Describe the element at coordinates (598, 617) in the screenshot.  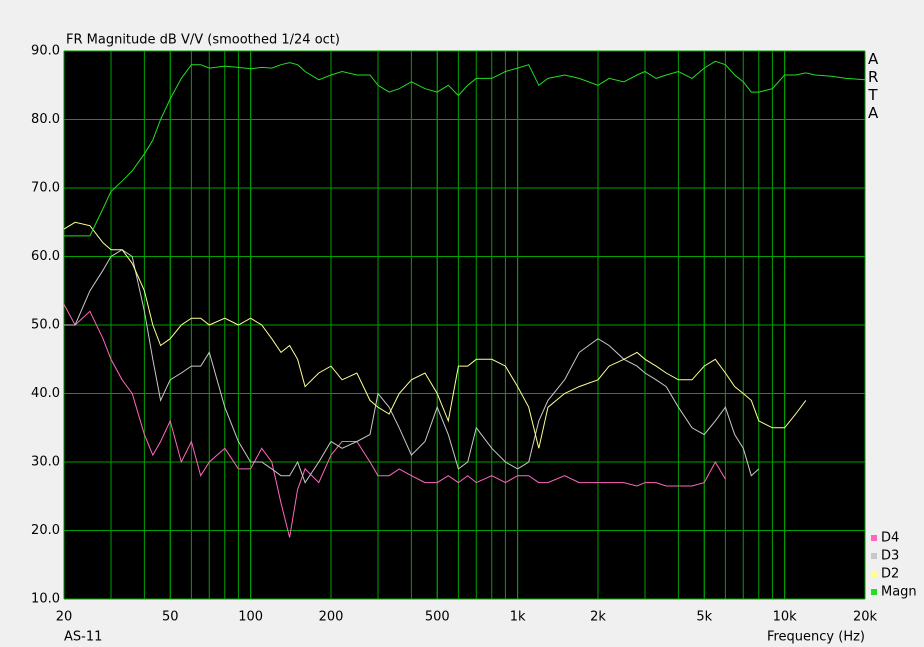
I see `x-tick-label: 2k` at that location.